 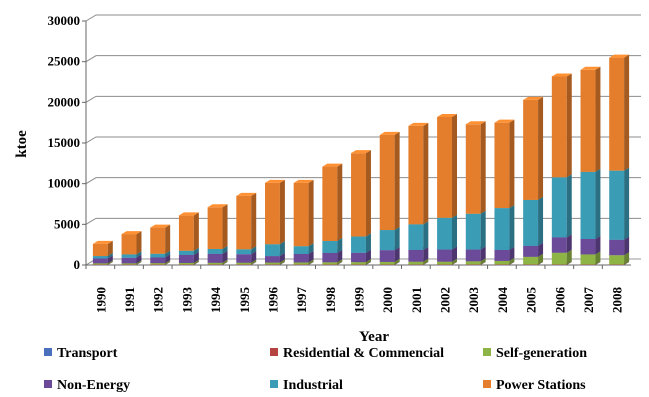 I want to click on y-axis-title: ktoe, so click(x=22, y=144).